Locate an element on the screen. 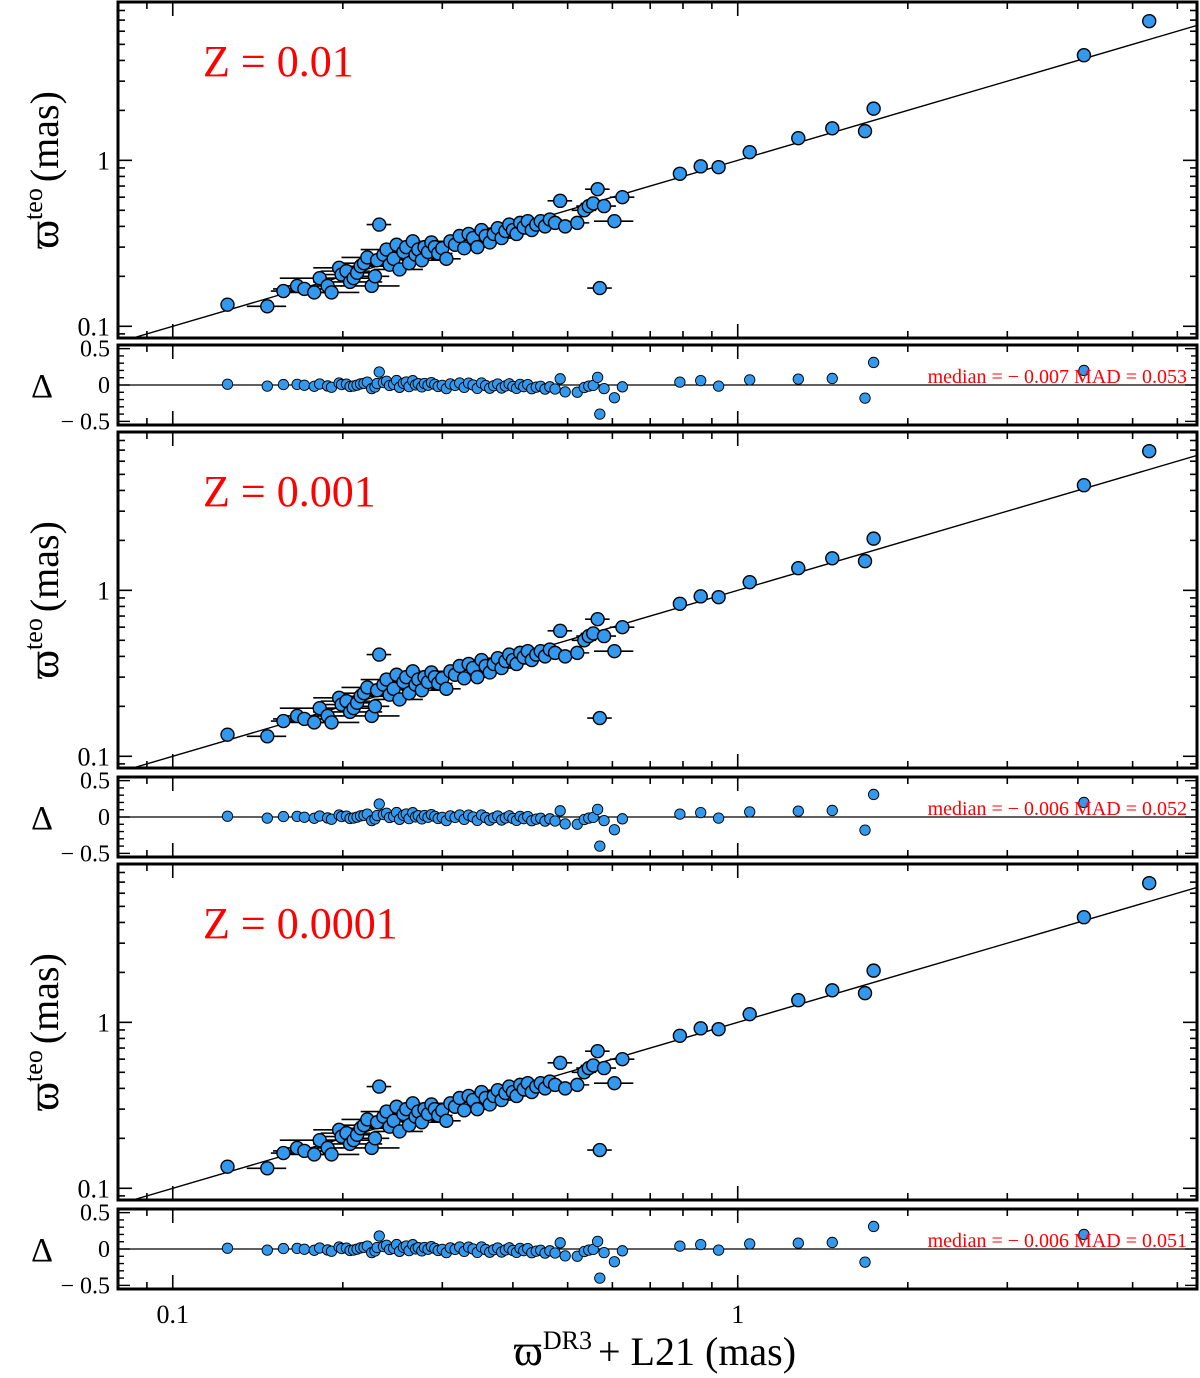  res-y-tick-label: 0.5 is located at coordinates (95, 1214).